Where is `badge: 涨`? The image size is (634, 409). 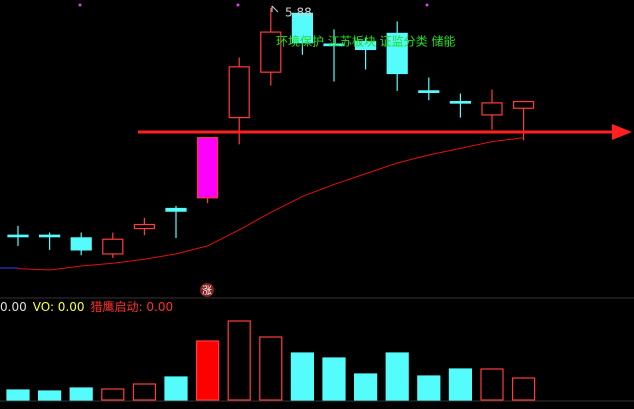 badge: 涨 is located at coordinates (207, 291).